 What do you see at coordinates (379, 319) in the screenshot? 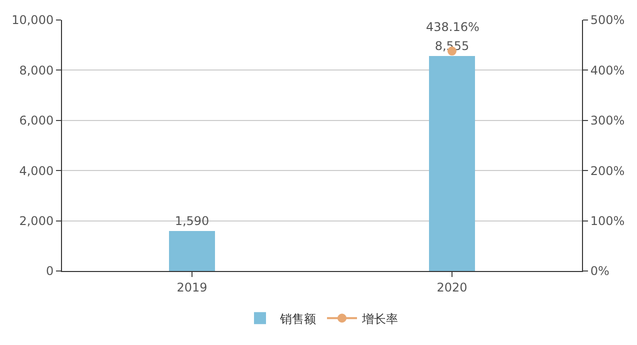
I see `legend-label: 增长率` at bounding box center [379, 319].